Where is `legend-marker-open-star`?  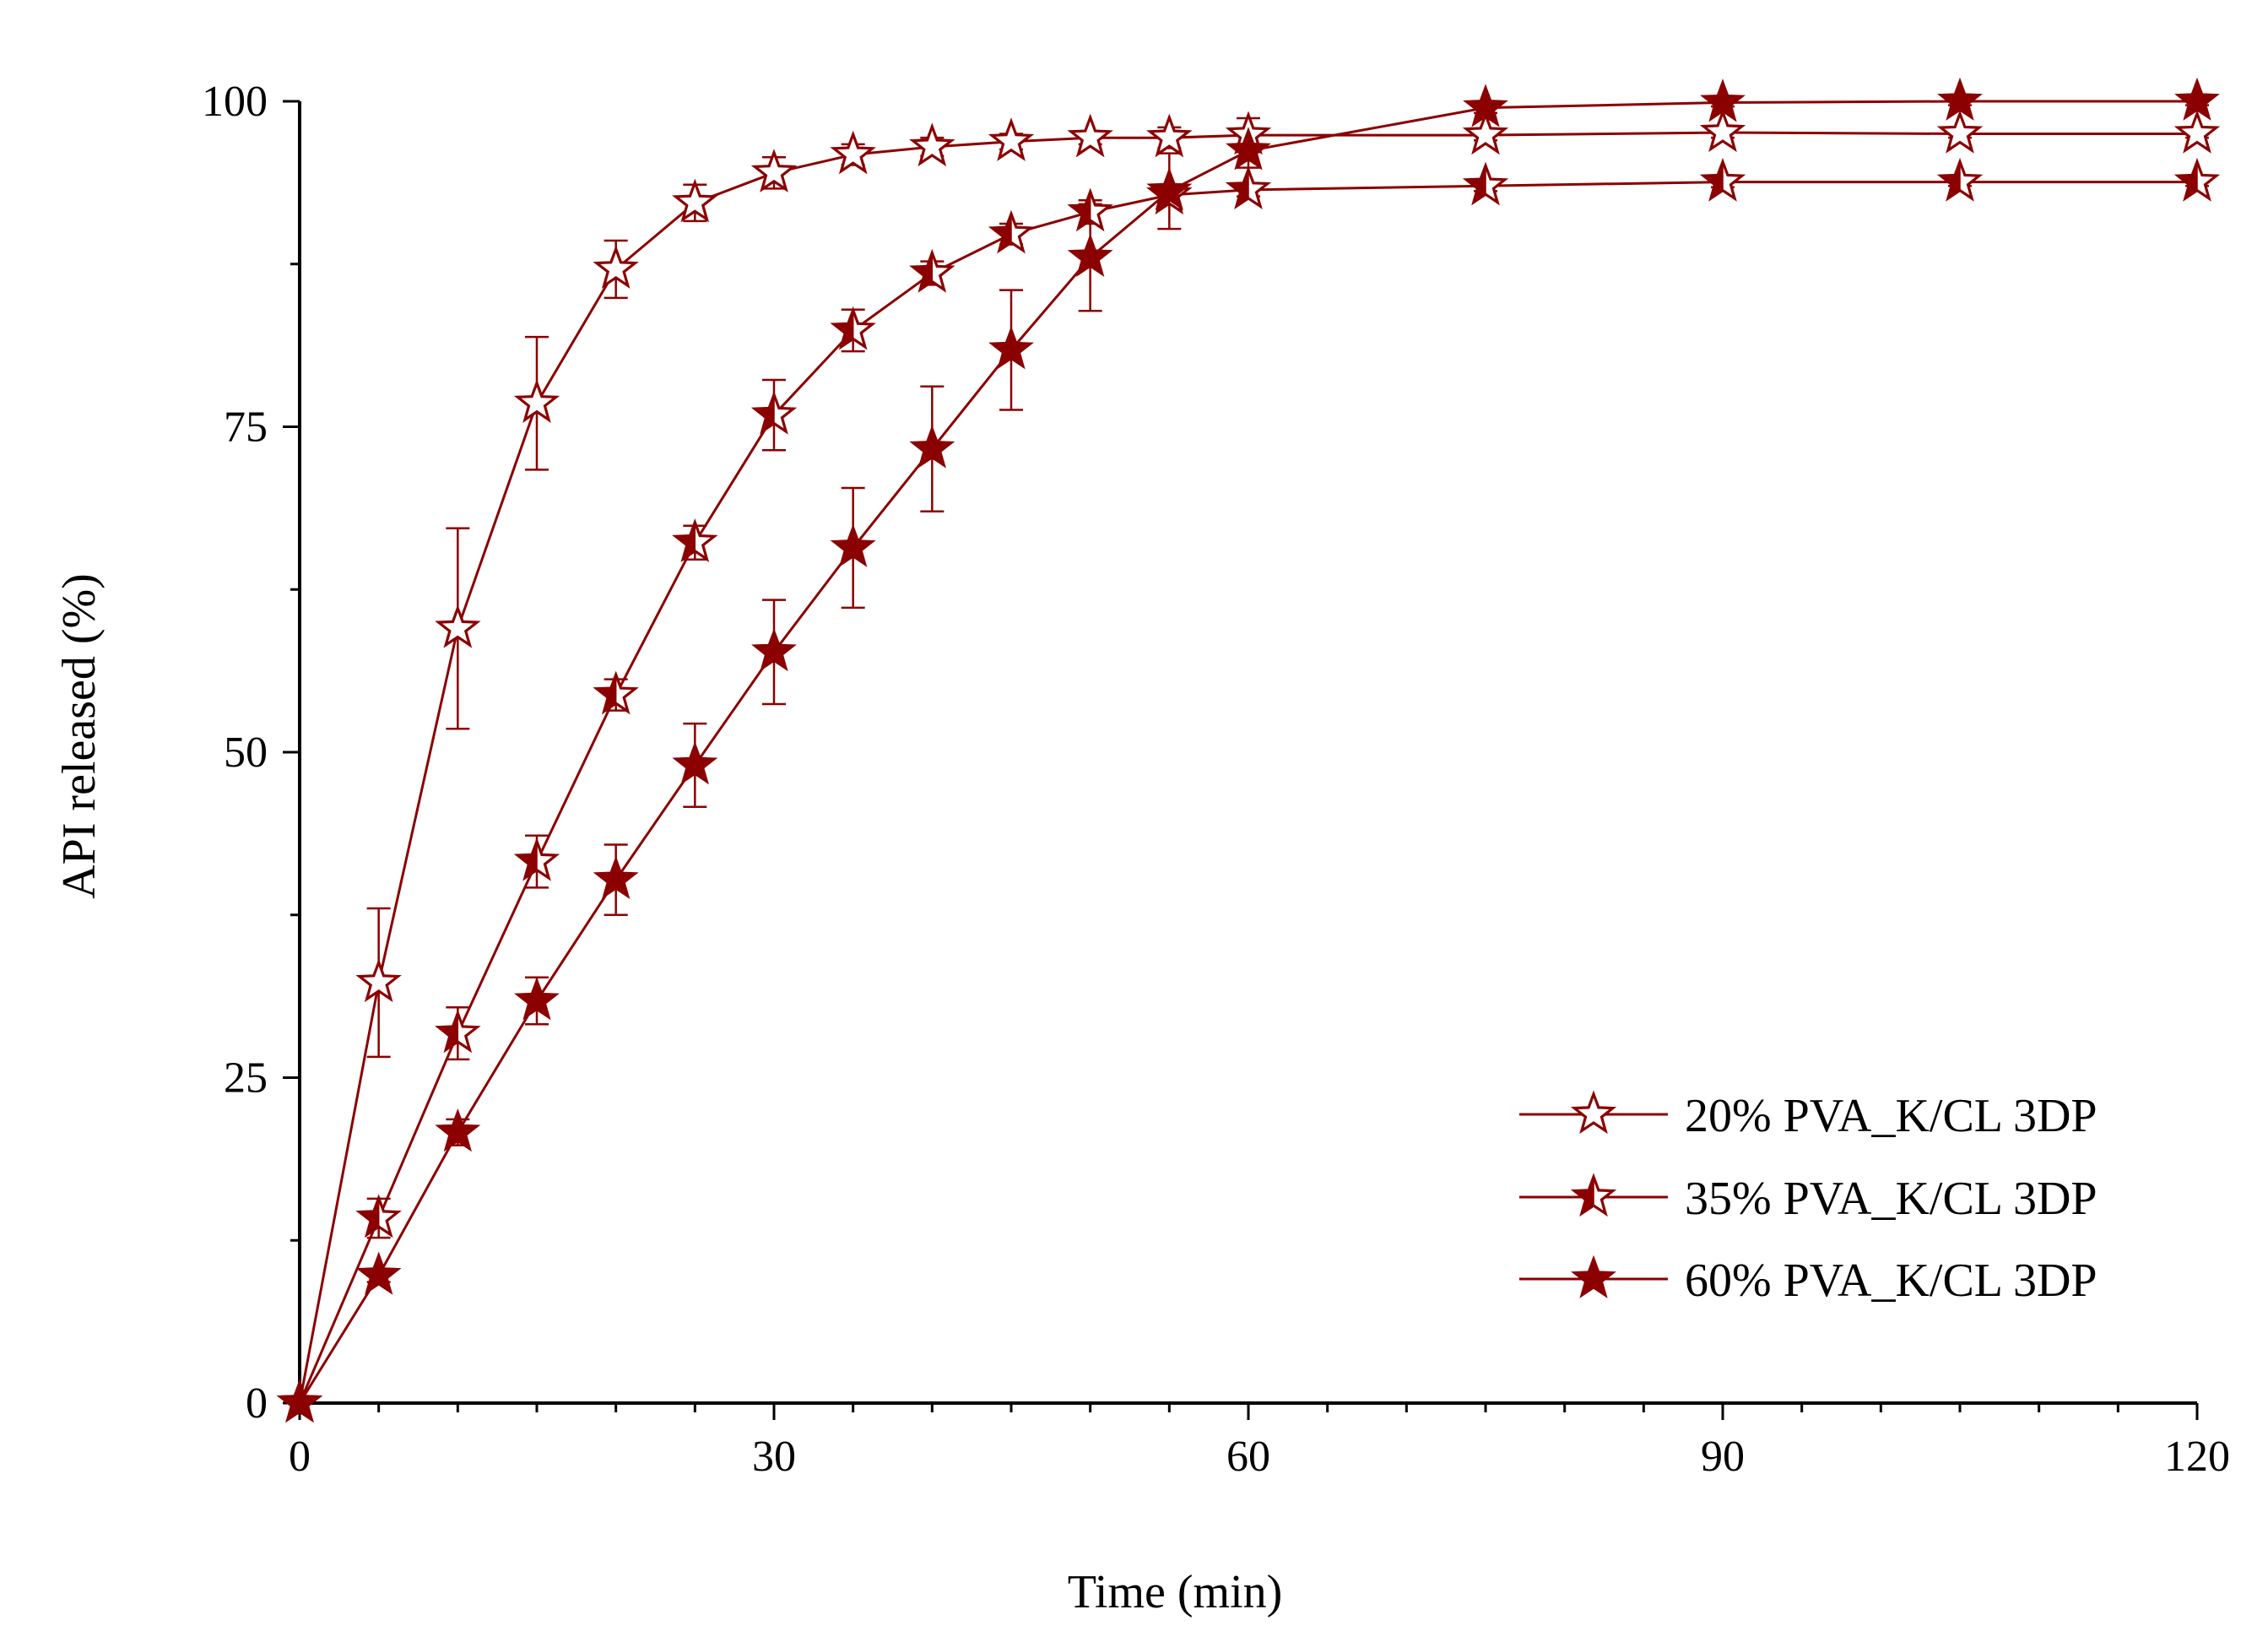 legend-marker-open-star is located at coordinates (1594, 1112).